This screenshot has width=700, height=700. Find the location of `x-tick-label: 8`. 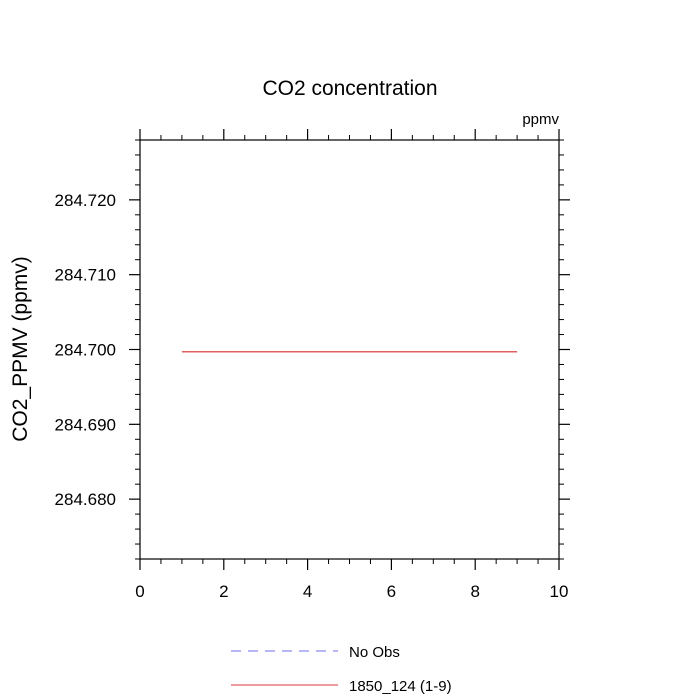

x-tick-label: 8 is located at coordinates (474, 591).